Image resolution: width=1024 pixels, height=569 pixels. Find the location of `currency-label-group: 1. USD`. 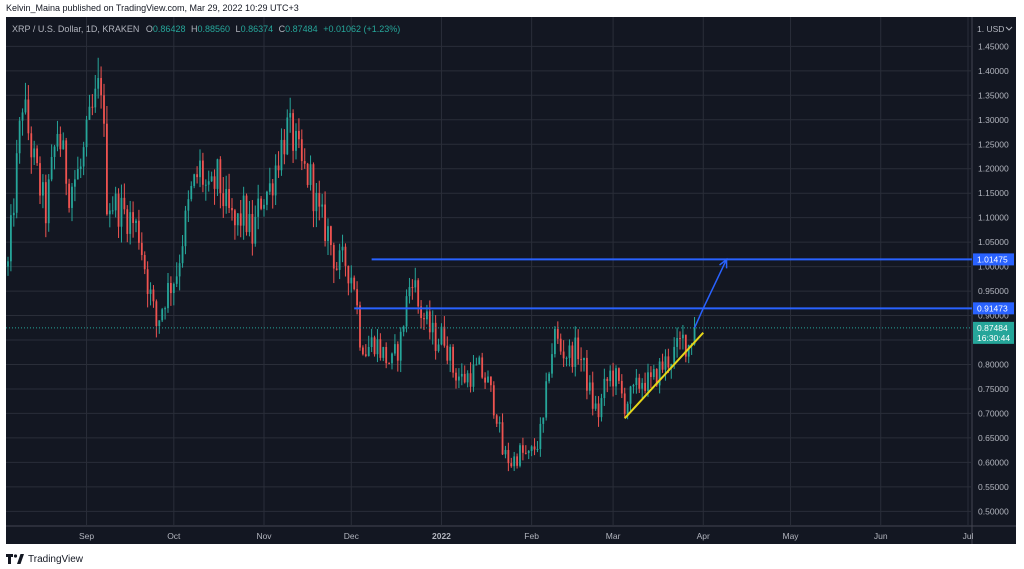

currency-label-group: 1. USD is located at coordinates (995, 29).